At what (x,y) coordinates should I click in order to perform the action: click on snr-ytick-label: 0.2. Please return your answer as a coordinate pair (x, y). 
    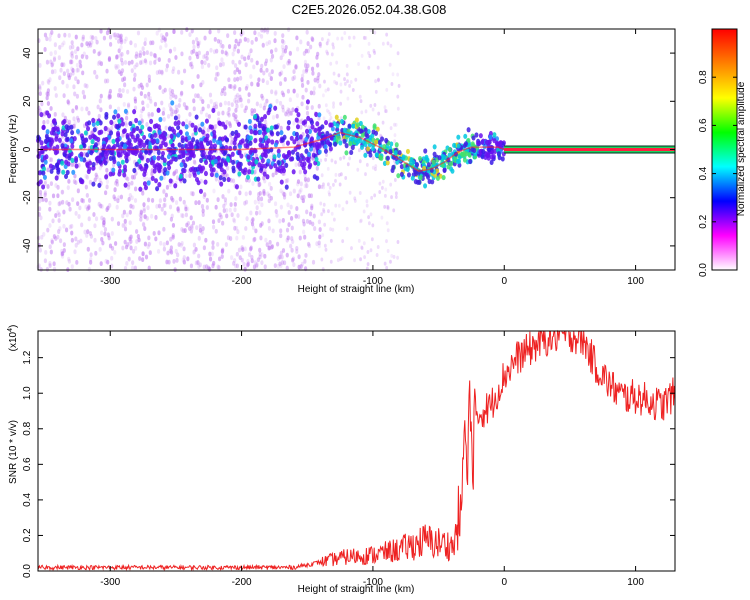
    Looking at the image, I should click on (27, 535).